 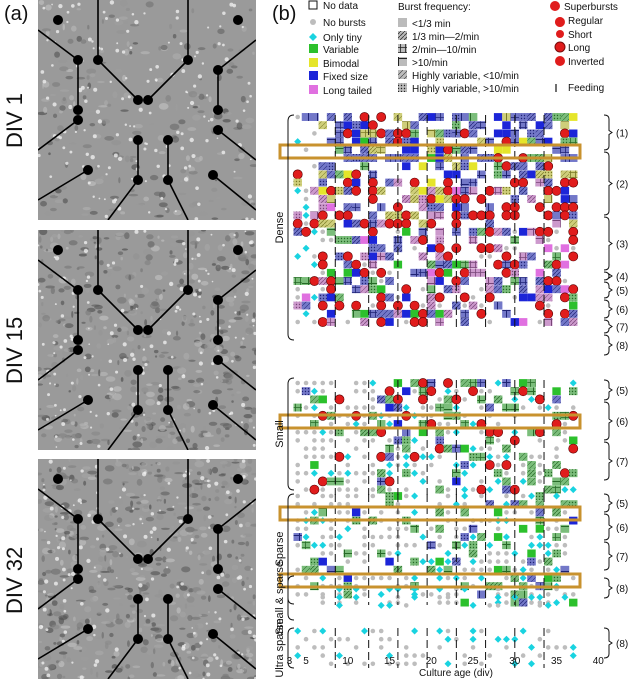 I want to click on group-label: Small & sparse, so click(x=280, y=598).